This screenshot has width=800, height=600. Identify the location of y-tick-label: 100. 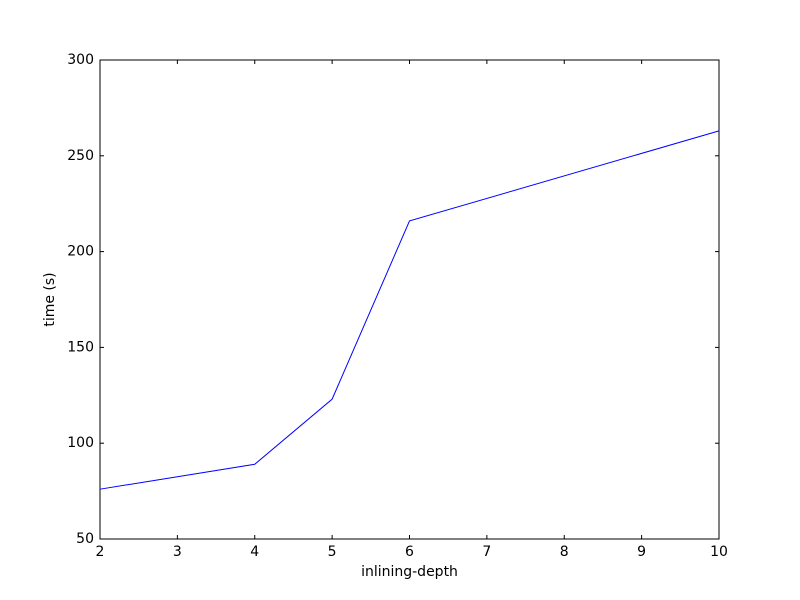
(80, 443).